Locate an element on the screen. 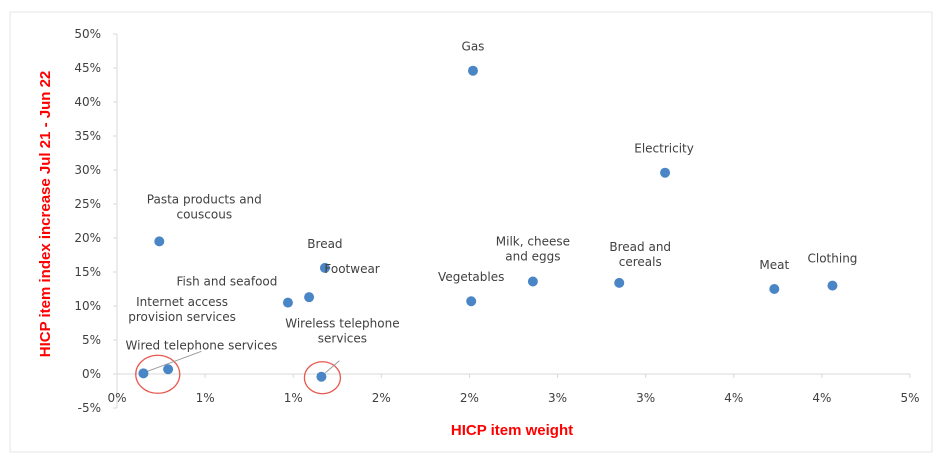 Image resolution: width=936 pixels, height=456 pixels. point-label: Bread is located at coordinates (324, 244).